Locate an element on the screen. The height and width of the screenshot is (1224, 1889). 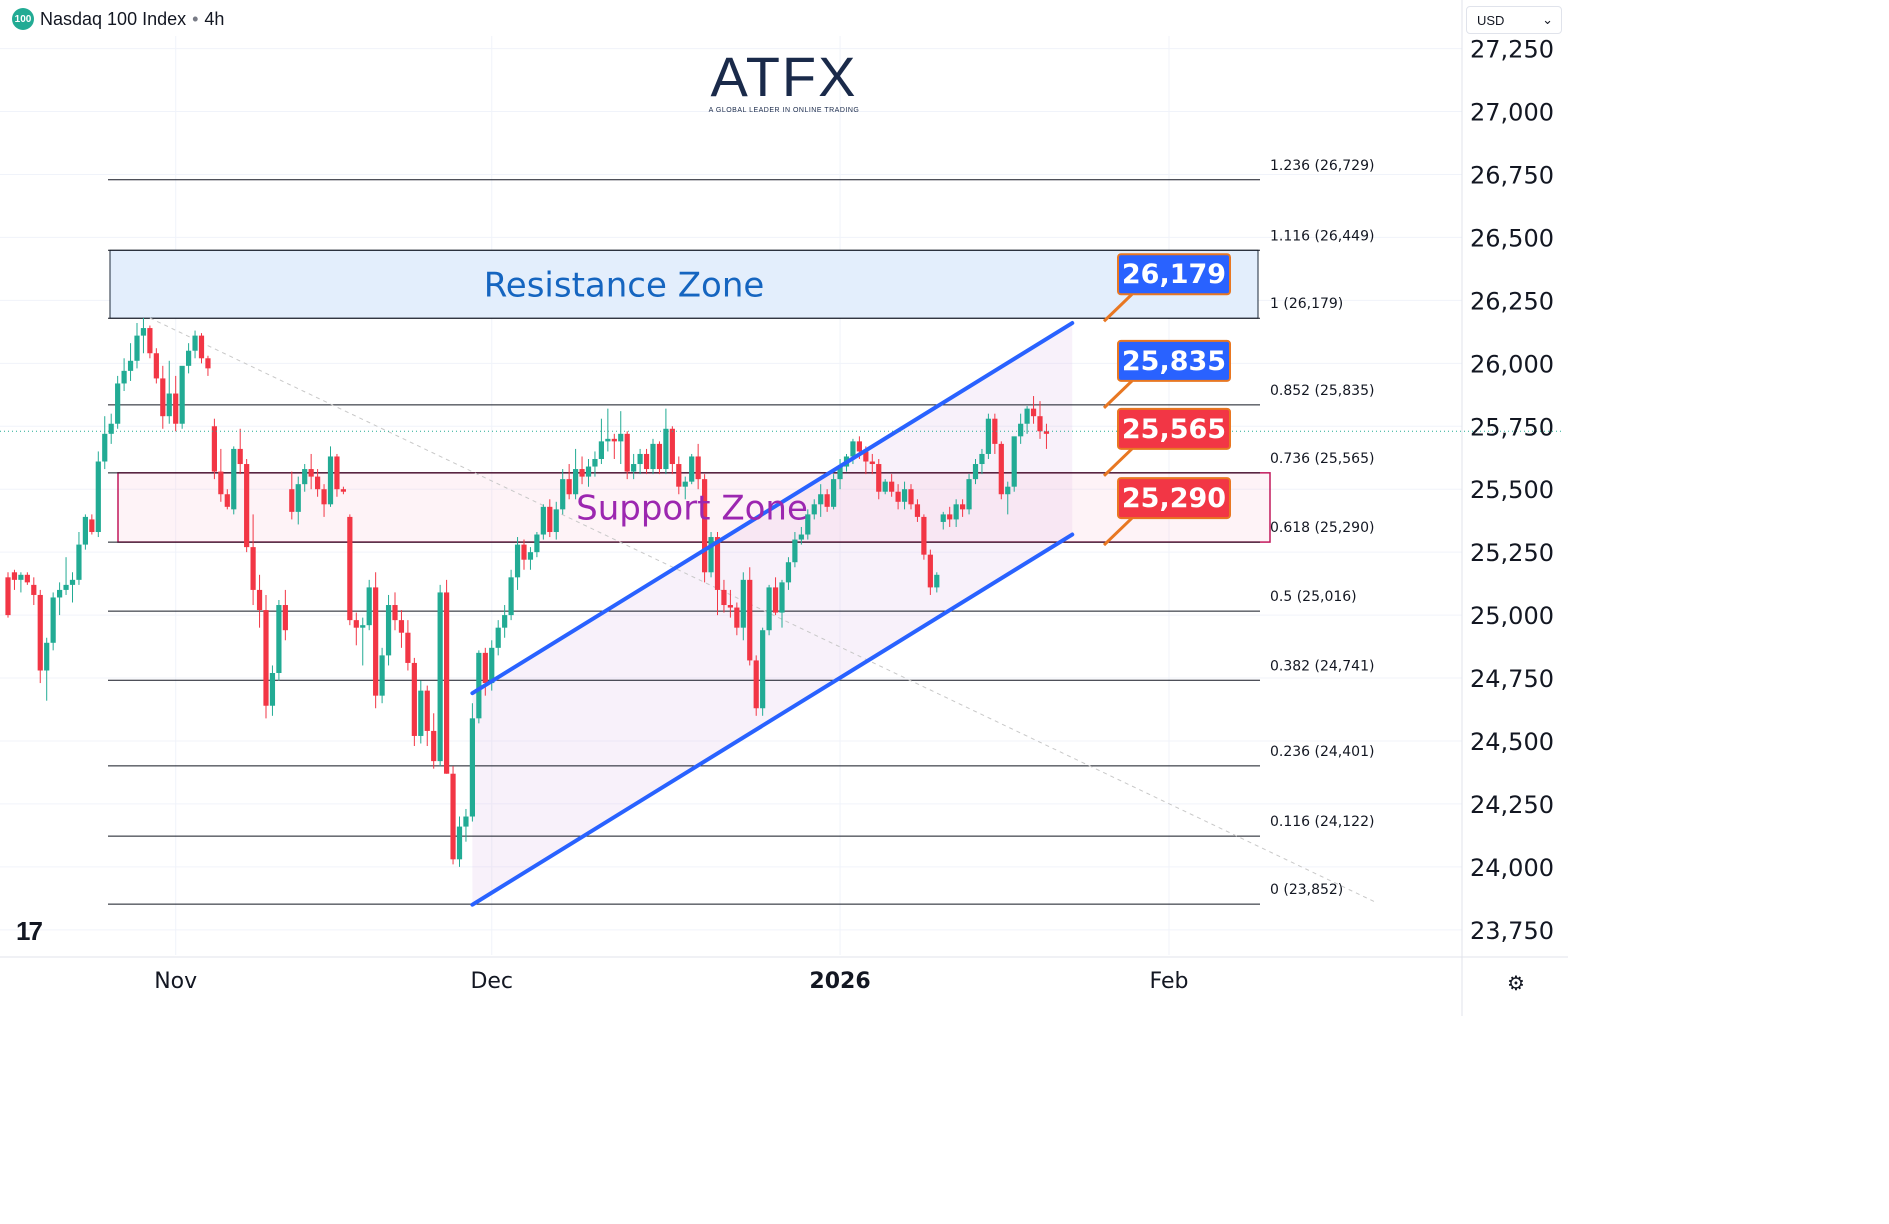
price-callout: 26,179 is located at coordinates (1166, 288).